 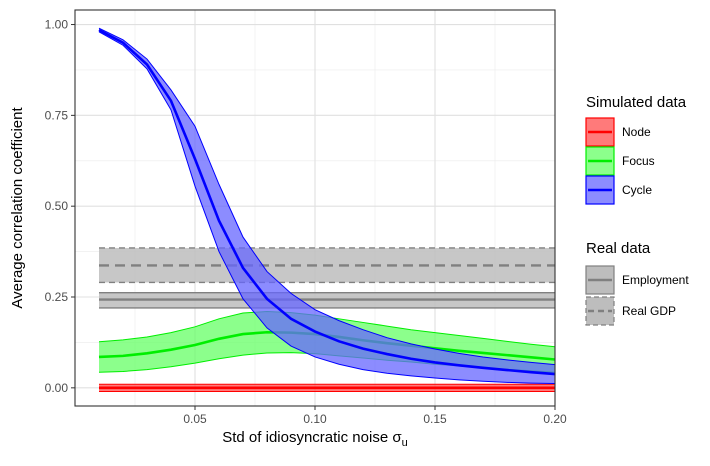 What do you see at coordinates (397, 437) in the screenshot?
I see `x-axis-title-symbol: σ` at bounding box center [397, 437].